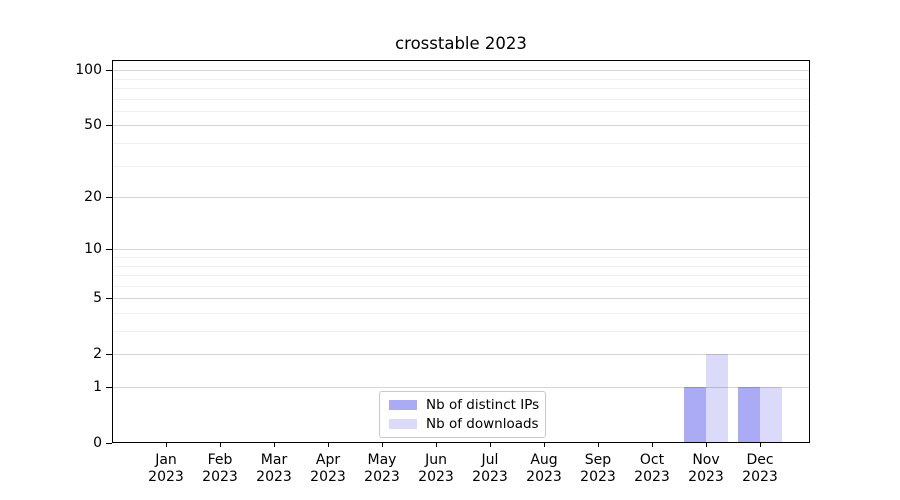 This screenshot has width=900, height=500. I want to click on bar-dec-s0, so click(749, 414).